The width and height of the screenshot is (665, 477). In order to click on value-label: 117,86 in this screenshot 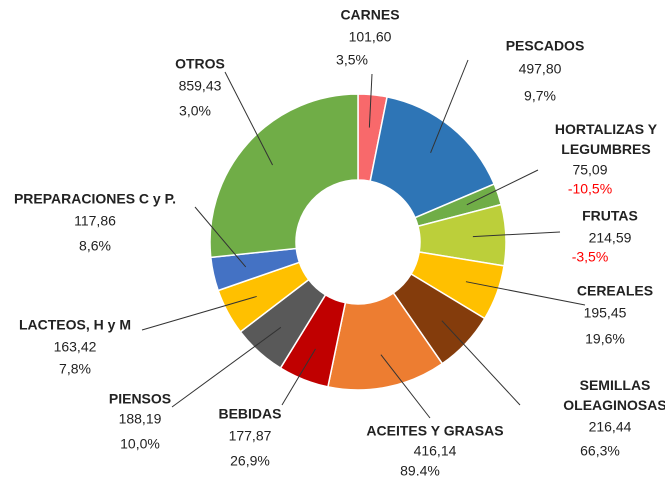, I will do `click(95, 221)`.